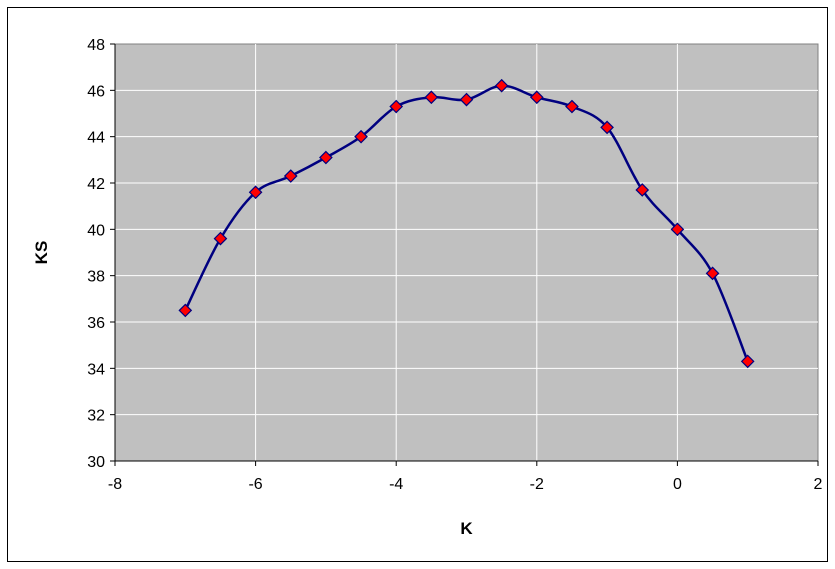 Image resolution: width=835 pixels, height=569 pixels. I want to click on y-tick-label: 32, so click(96, 416).